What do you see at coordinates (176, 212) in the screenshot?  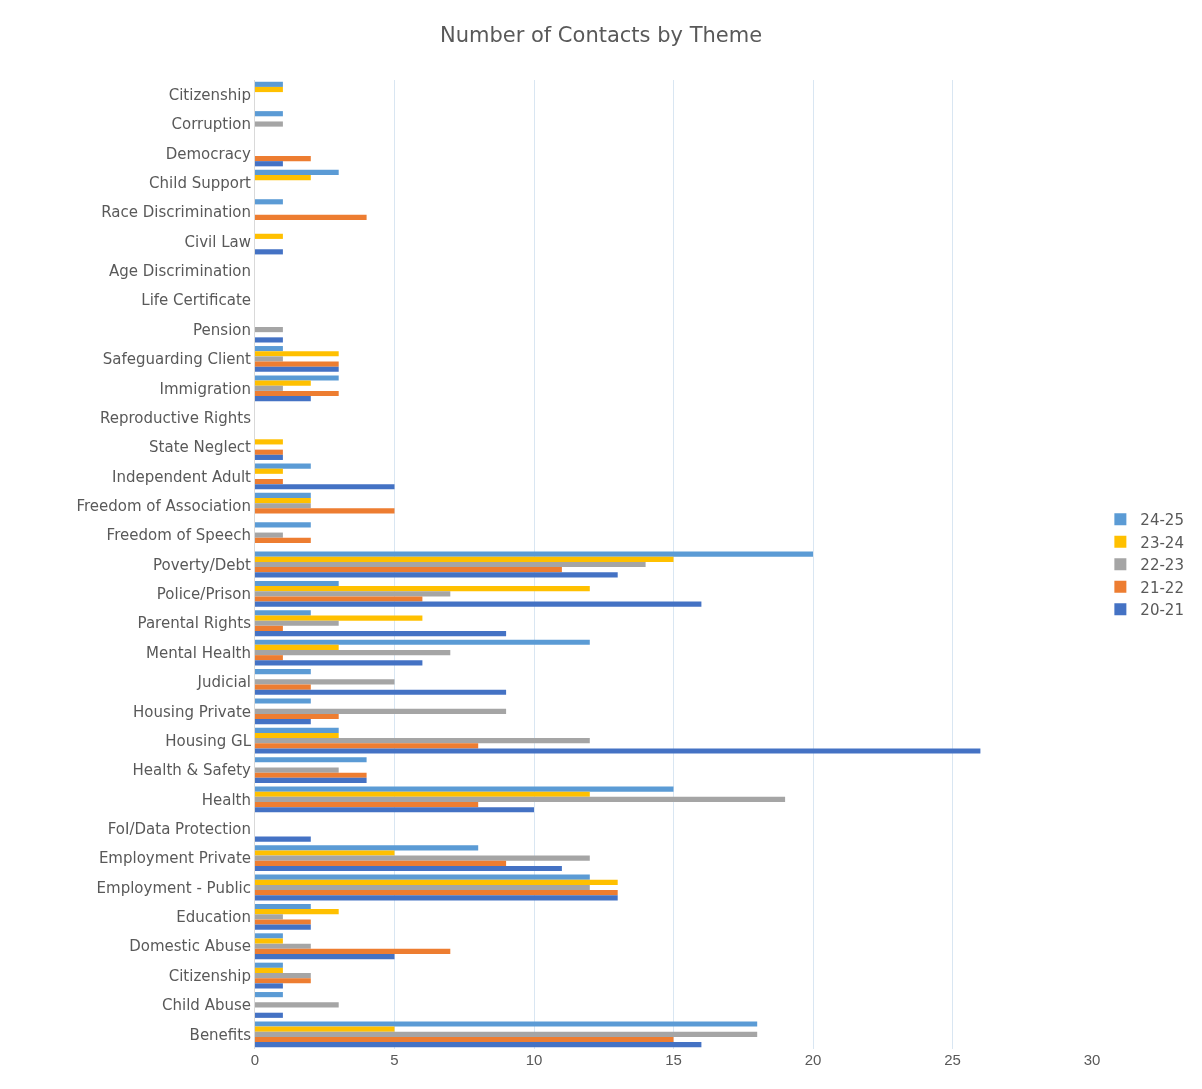 I see `y-tick-label: Race Discrimination` at bounding box center [176, 212].